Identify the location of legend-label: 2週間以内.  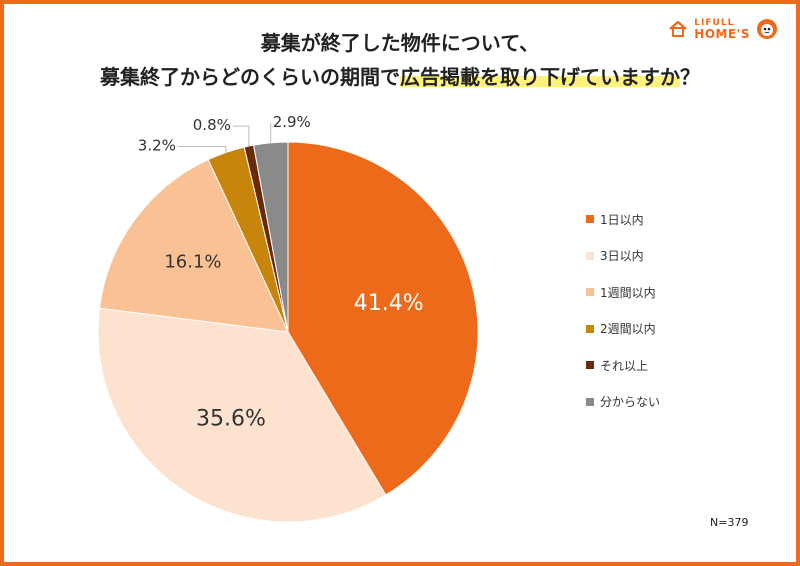
(628, 329).